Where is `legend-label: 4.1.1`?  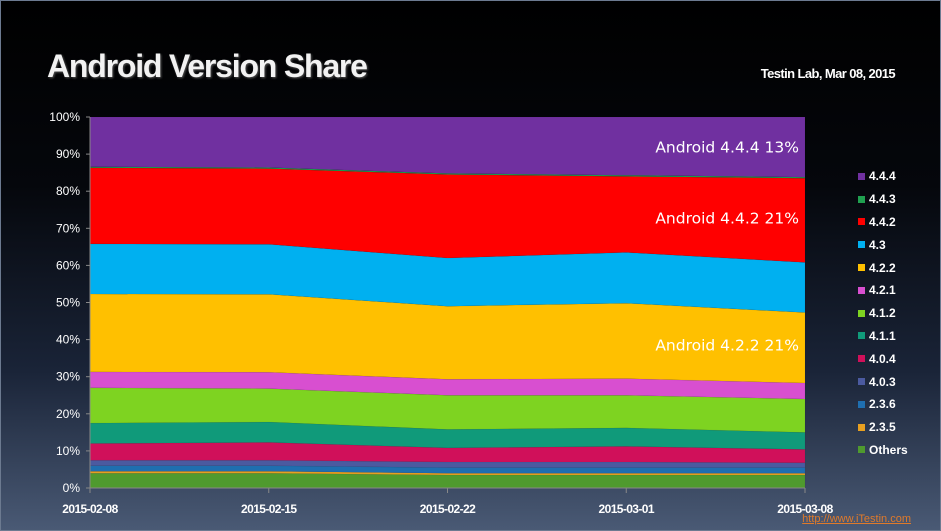
legend-label: 4.1.1 is located at coordinates (882, 335).